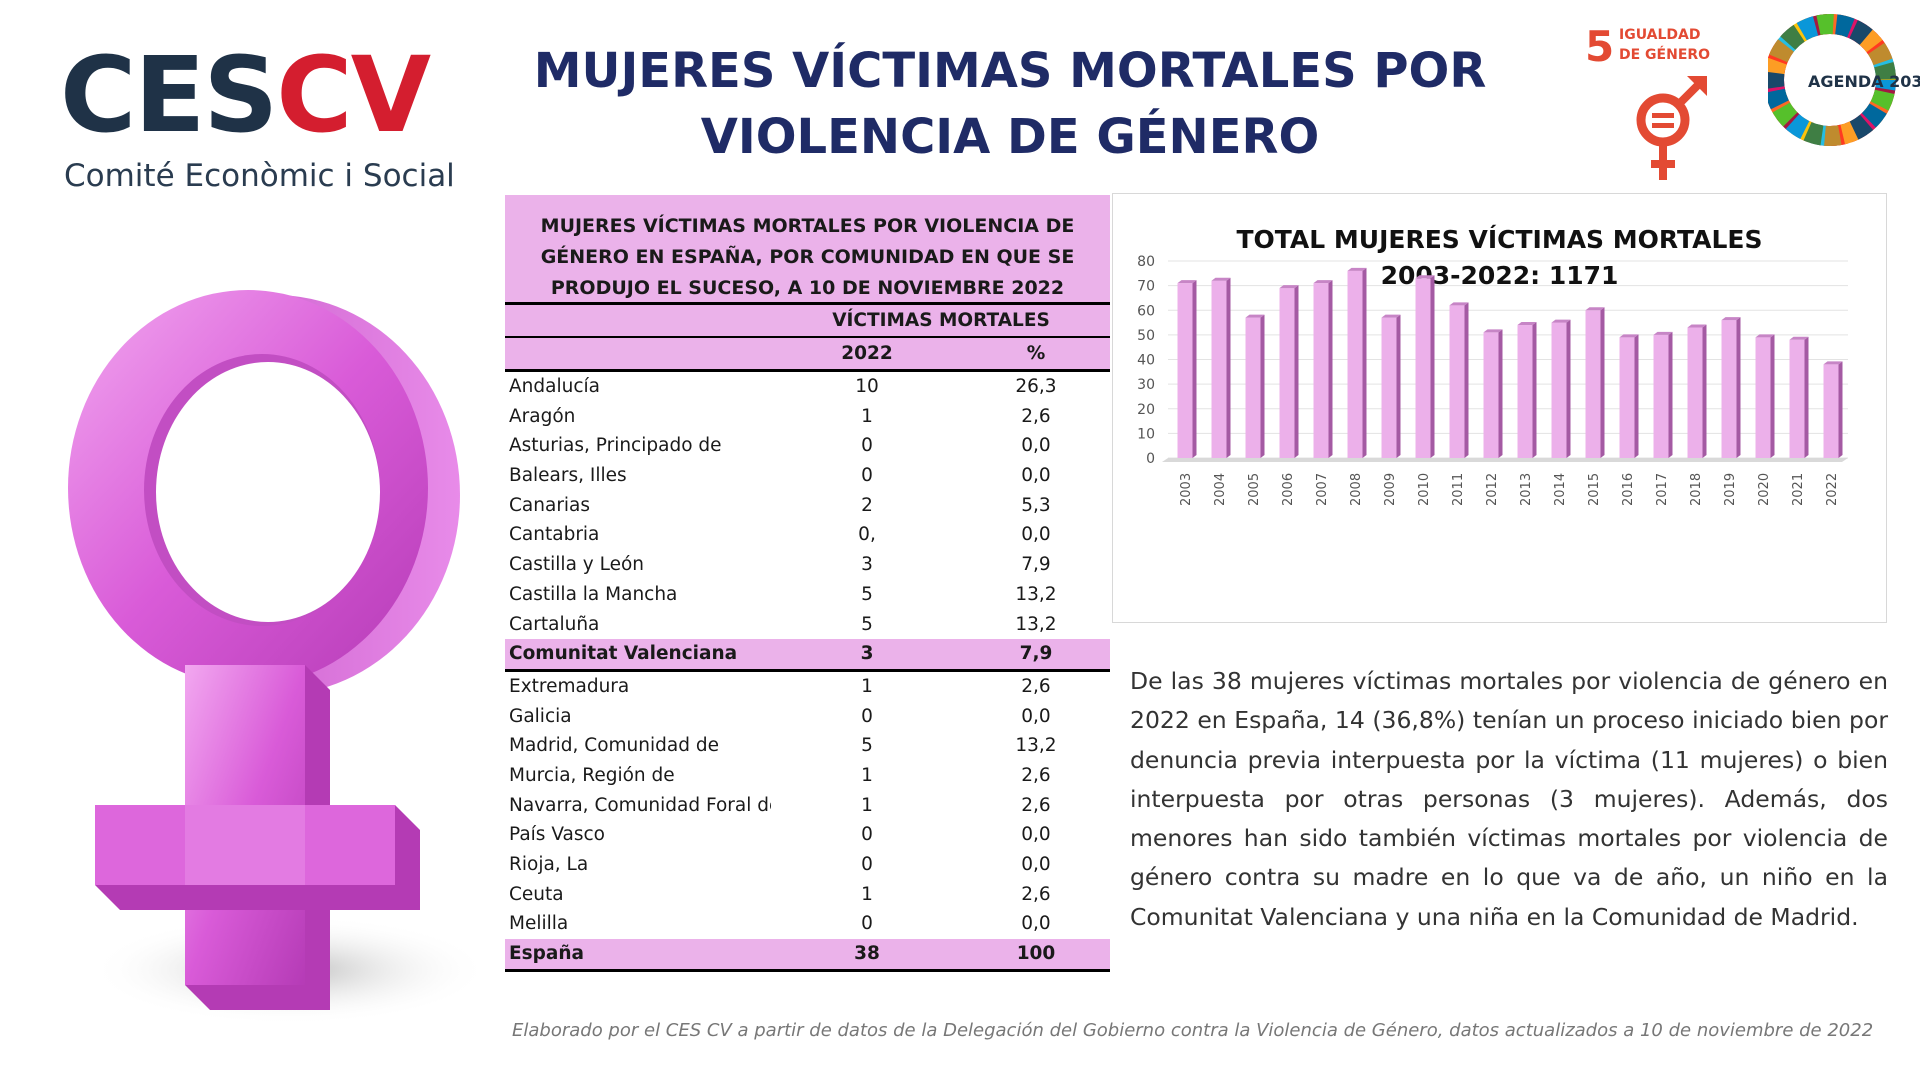  What do you see at coordinates (1146, 385) in the screenshot?
I see `y-tick-label: 30` at bounding box center [1146, 385].